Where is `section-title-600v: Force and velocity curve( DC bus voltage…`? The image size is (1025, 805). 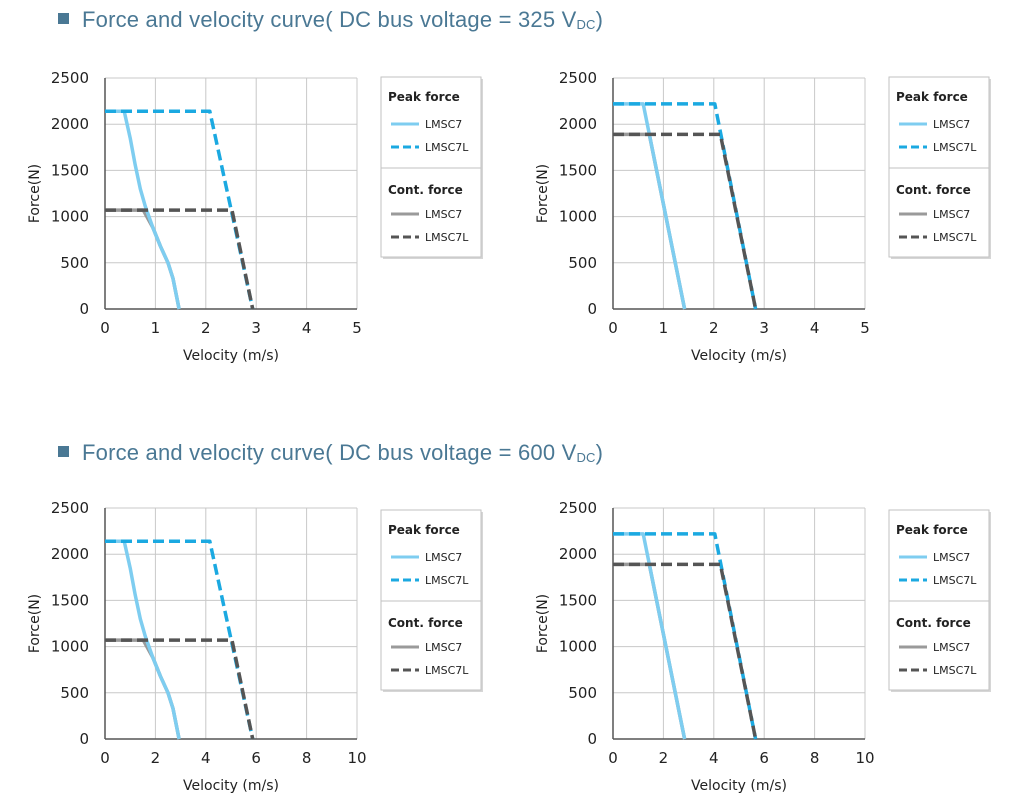
section-title-600v: Force and velocity curve( DC bus voltage… is located at coordinates (330, 453).